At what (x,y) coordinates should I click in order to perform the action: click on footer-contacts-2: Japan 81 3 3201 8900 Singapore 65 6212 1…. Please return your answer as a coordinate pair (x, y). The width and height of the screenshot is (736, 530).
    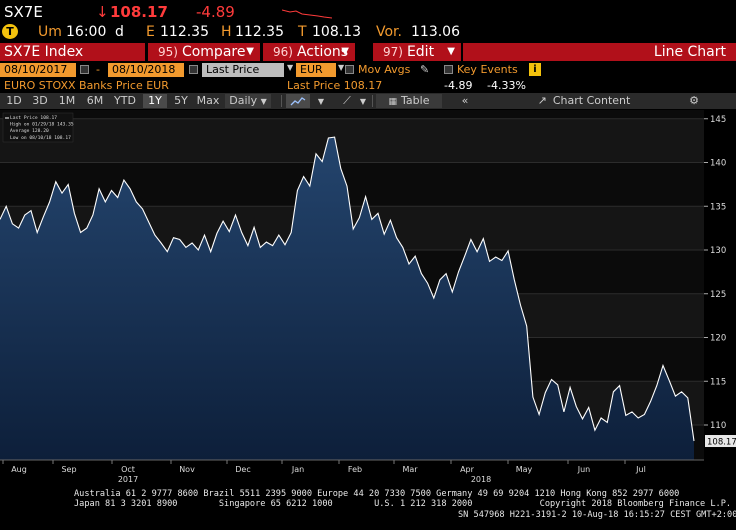
    Looking at the image, I should click on (403, 504).